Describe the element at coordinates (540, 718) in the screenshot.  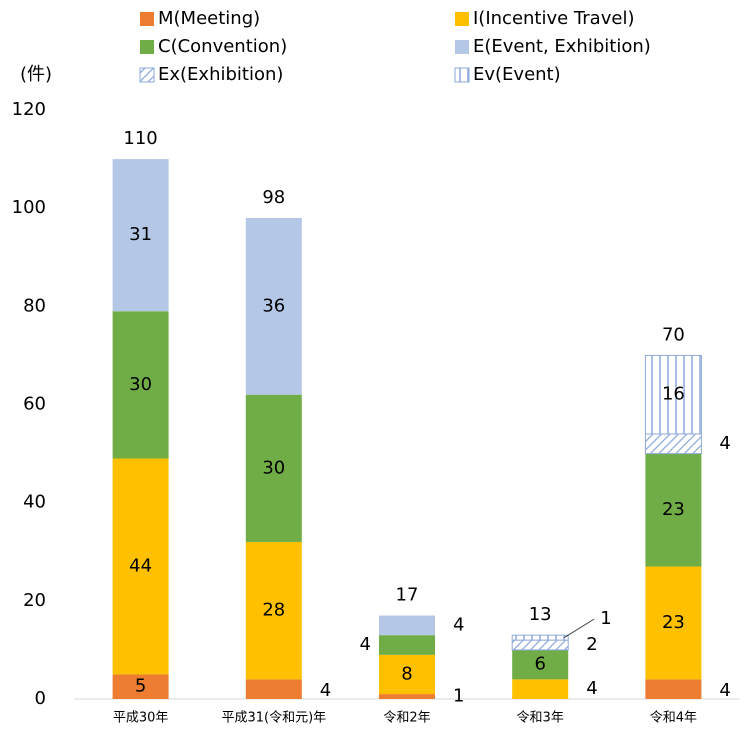
I see `x-tick-label: 令和3年` at that location.